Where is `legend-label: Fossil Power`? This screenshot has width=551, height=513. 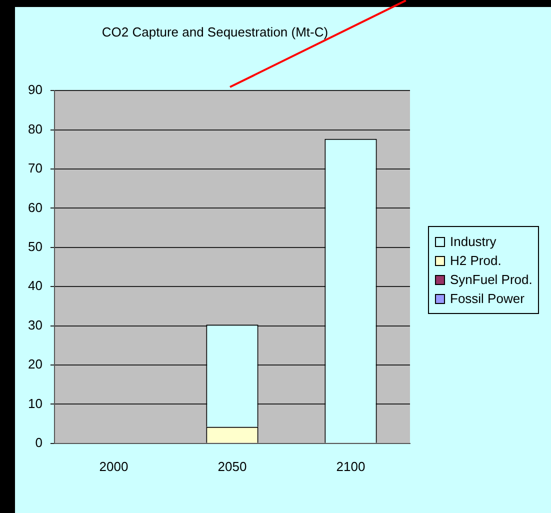 legend-label: Fossil Power is located at coordinates (487, 298).